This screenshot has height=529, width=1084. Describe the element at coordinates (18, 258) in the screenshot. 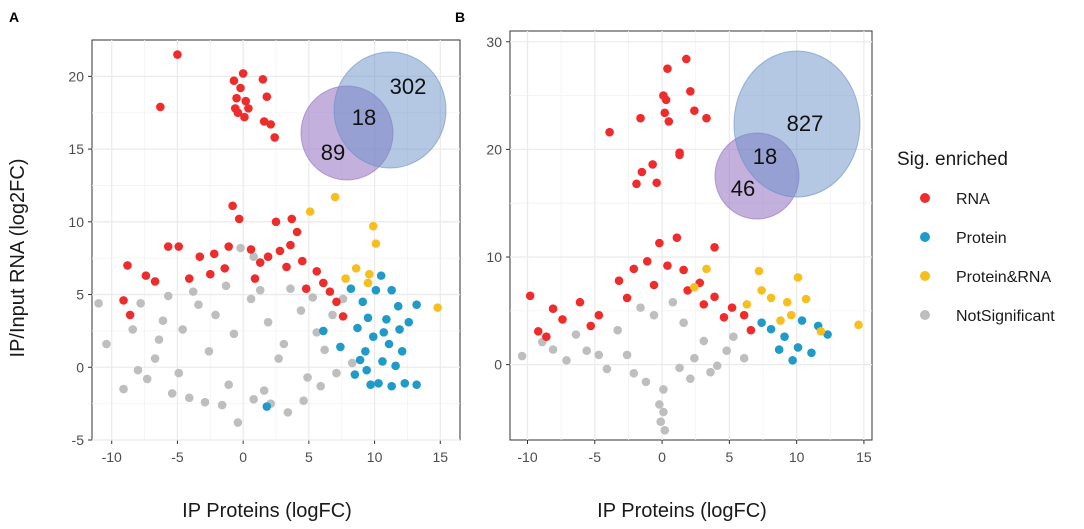

I see `y-axis-label: IP/Input RNA (log2FC)` at that location.